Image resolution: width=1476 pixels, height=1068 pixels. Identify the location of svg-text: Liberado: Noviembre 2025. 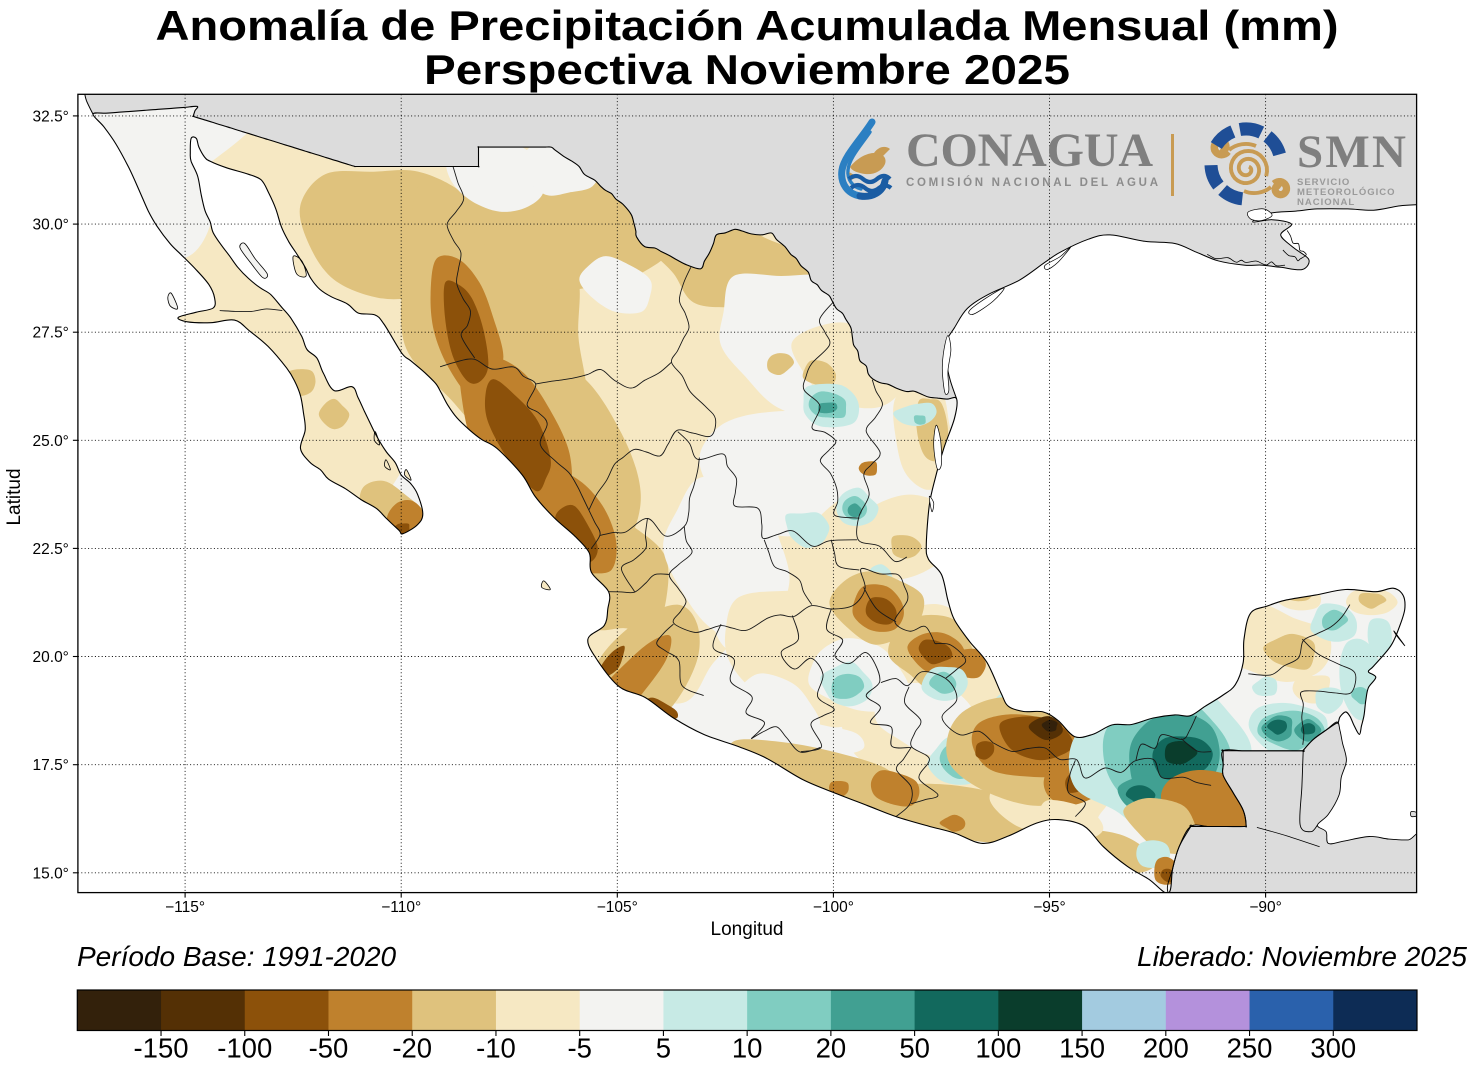
(1302, 956).